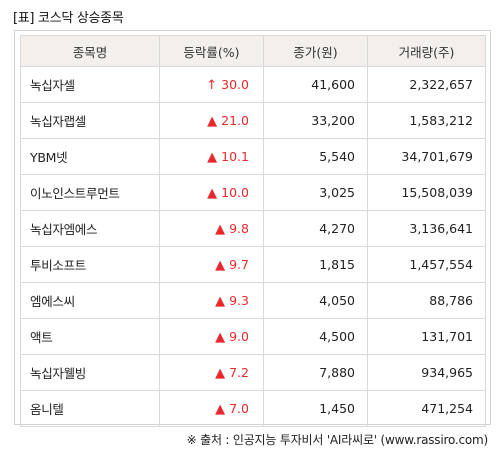 The width and height of the screenshot is (503, 451). What do you see at coordinates (426, 84) in the screenshot?
I see `trade-volume: 2,322,657` at bounding box center [426, 84].